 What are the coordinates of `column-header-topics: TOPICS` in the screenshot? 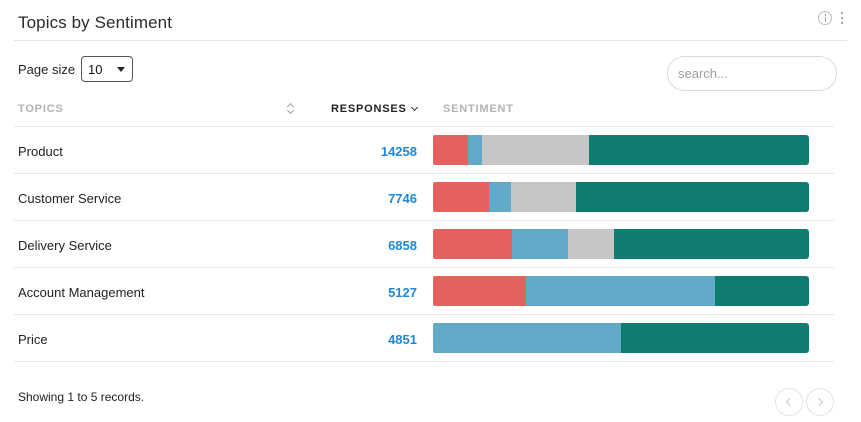 It's located at (41, 109).